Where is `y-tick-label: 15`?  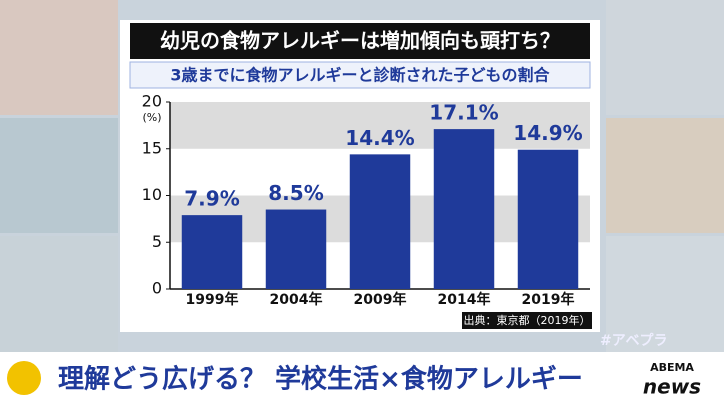 y-tick-label: 15 is located at coordinates (152, 147).